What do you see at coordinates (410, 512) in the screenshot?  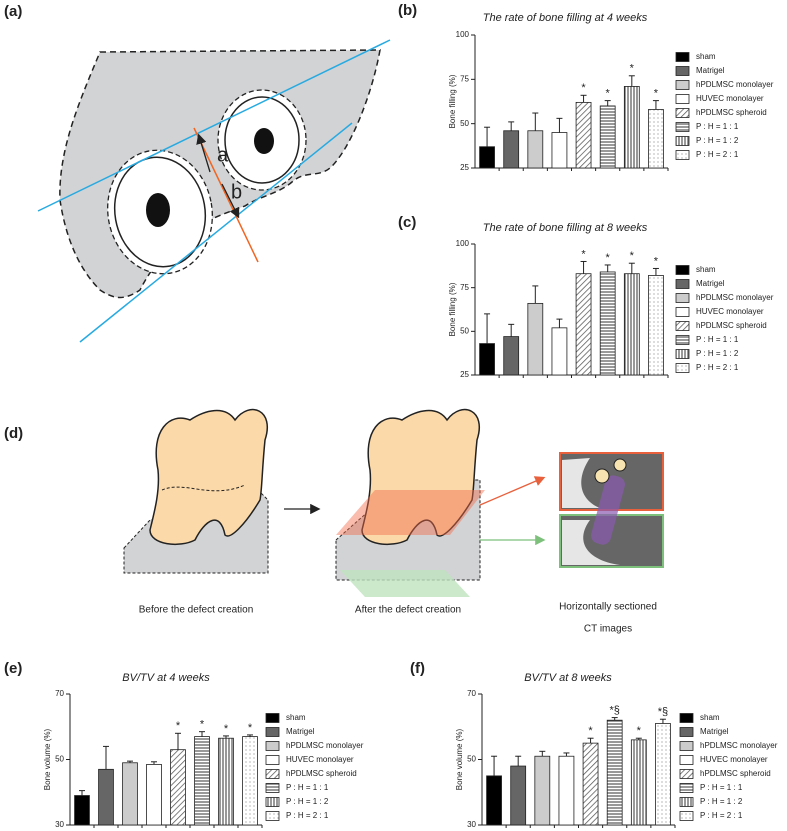 I see `plane-upper` at bounding box center [410, 512].